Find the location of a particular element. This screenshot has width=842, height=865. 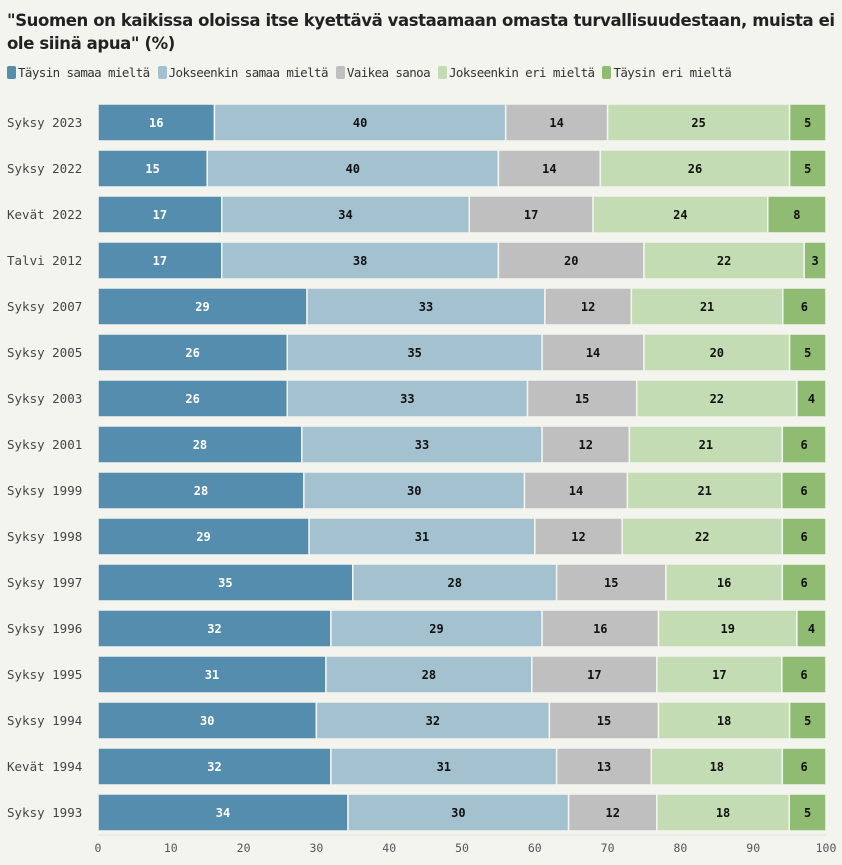

category-label: Syksy 1999 is located at coordinates (44, 490).